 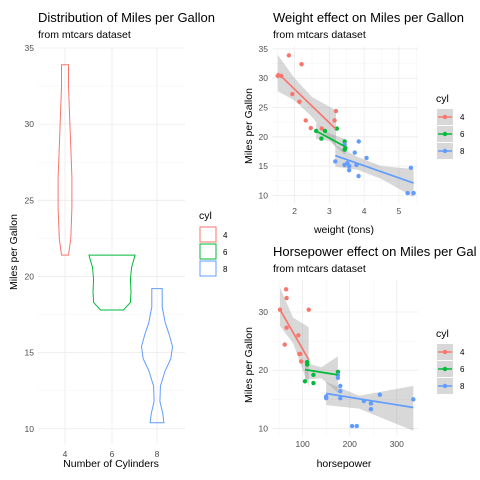 I want to click on x-tick-label: 3, so click(x=329, y=211).